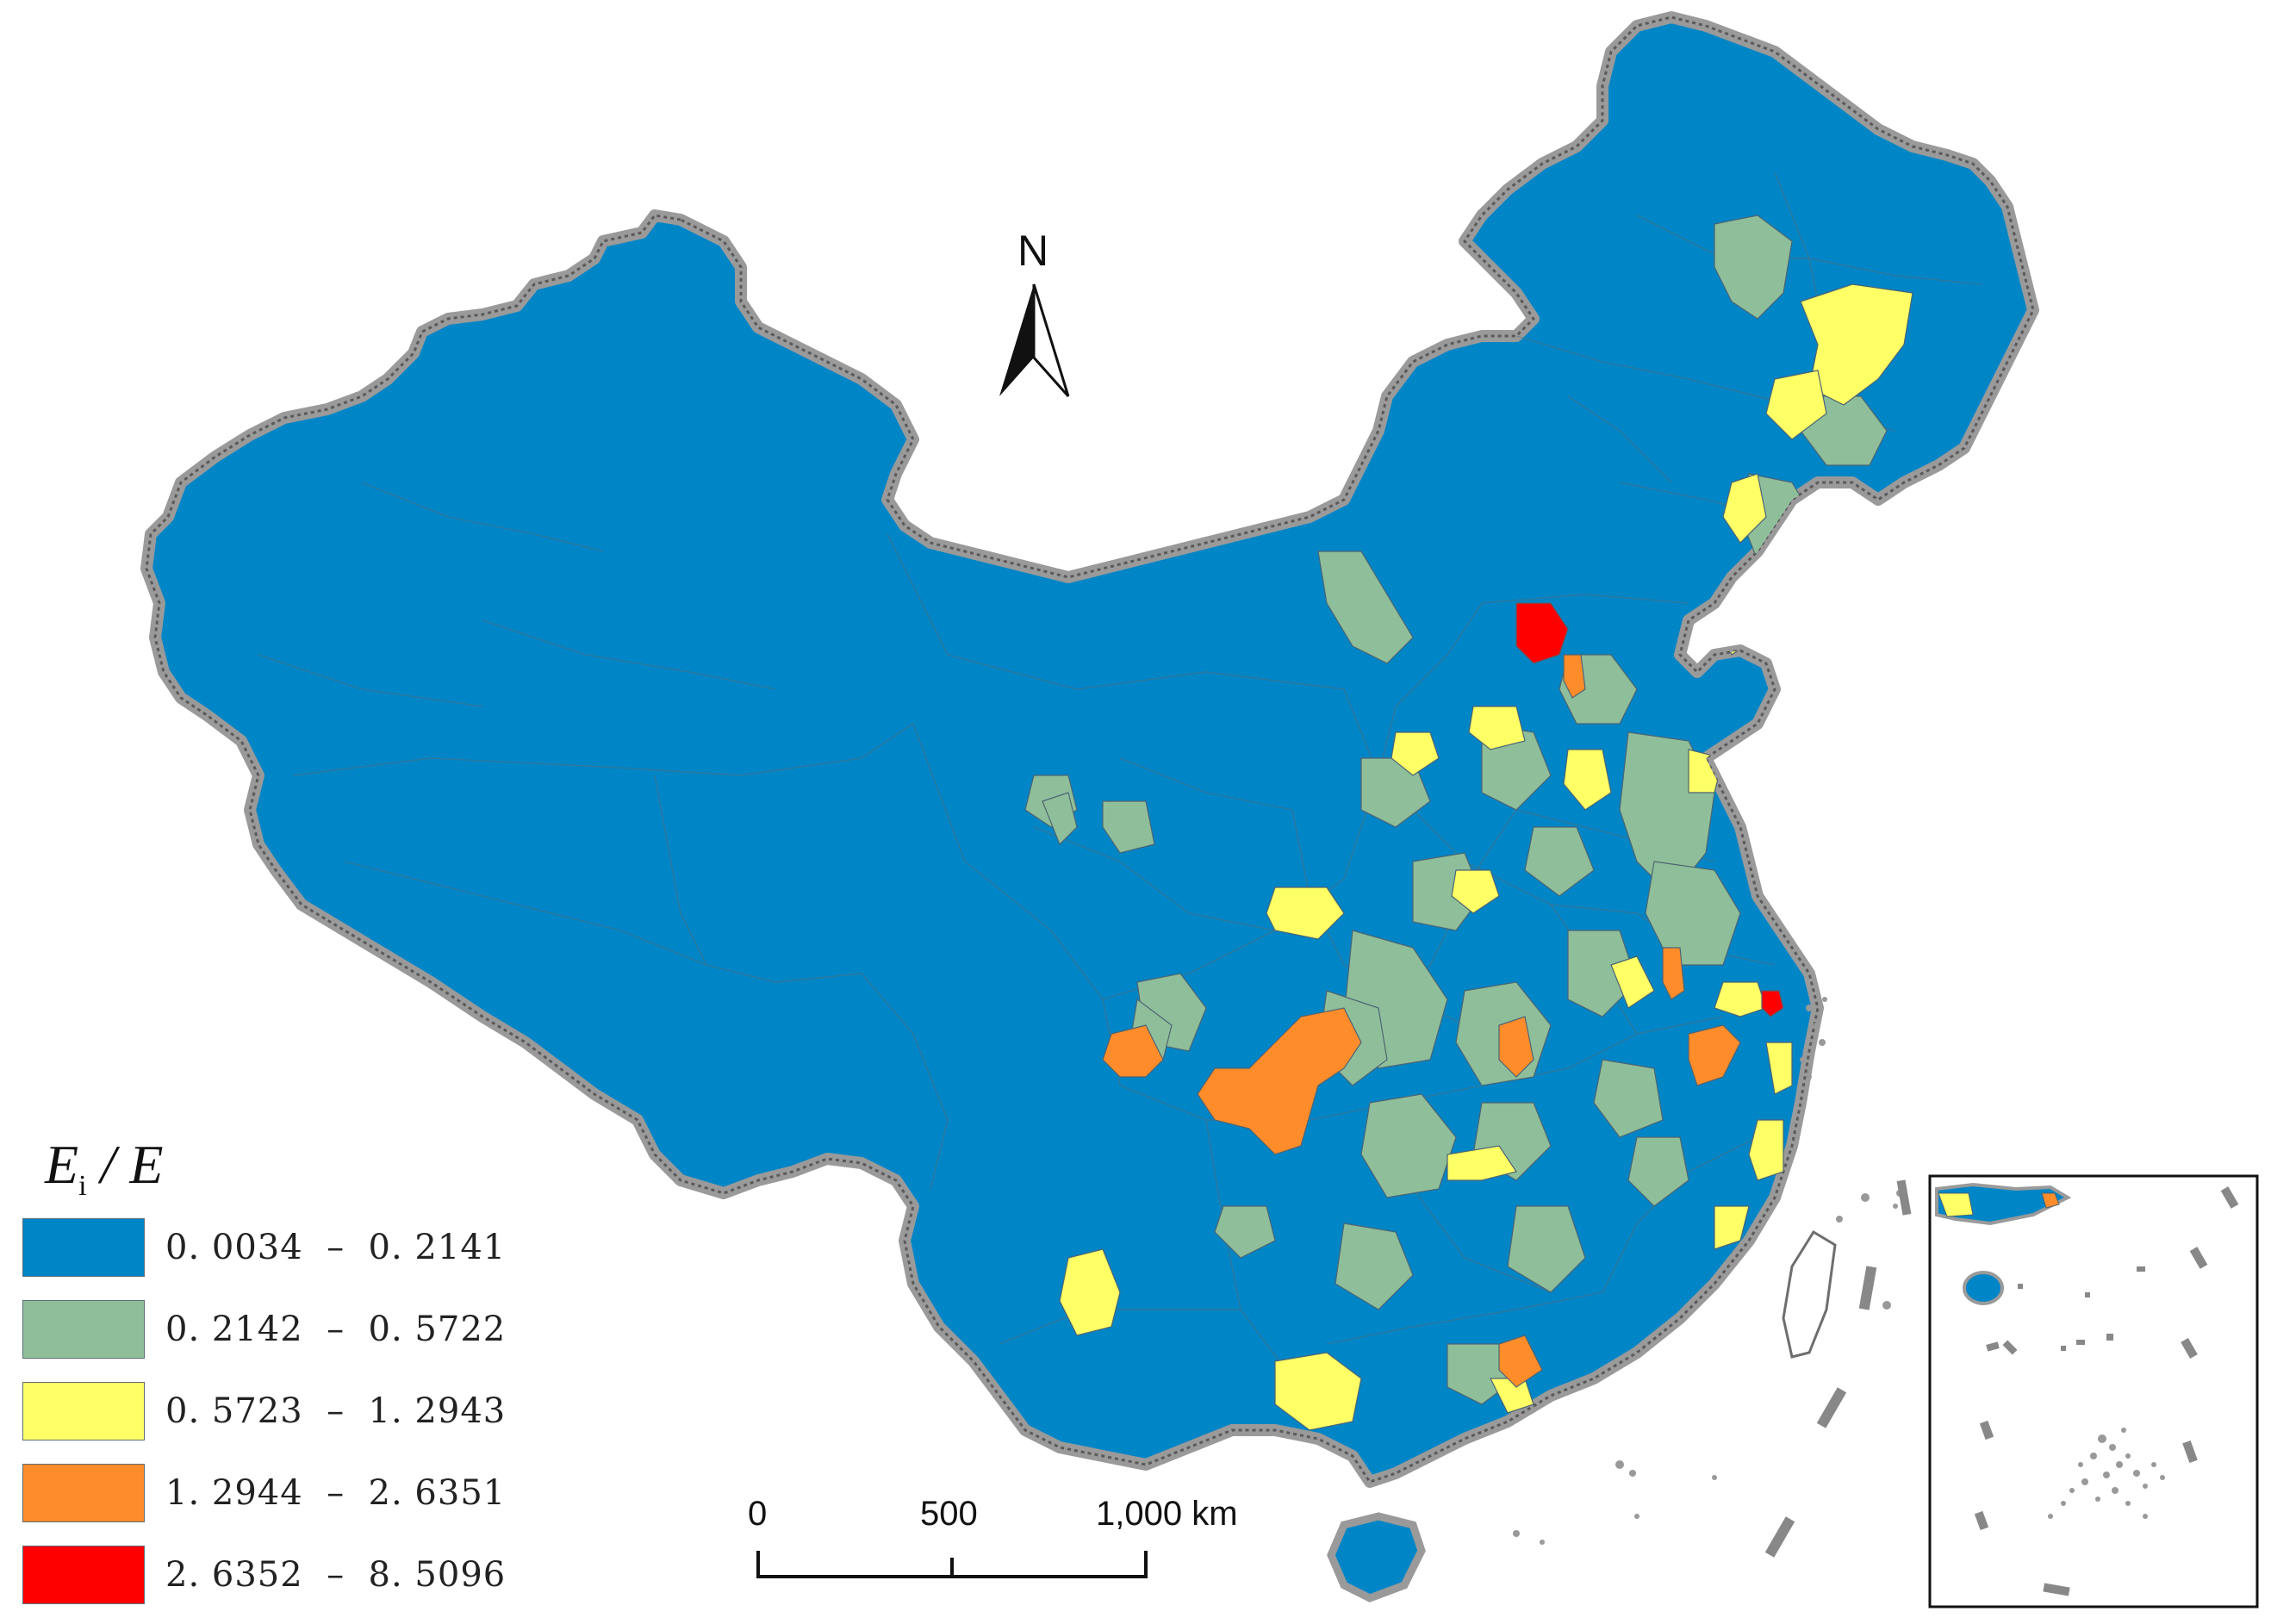 The width and height of the screenshot is (2271, 1624). Describe the element at coordinates (1034, 340) in the screenshot. I see `north-arrow-icon` at that location.